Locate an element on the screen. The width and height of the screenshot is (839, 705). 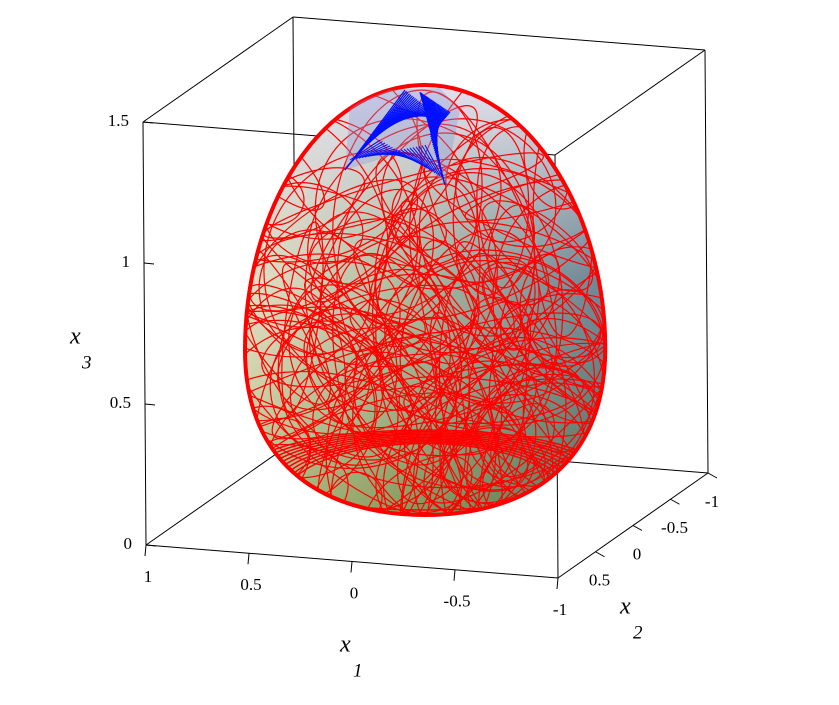
x2-label: x is located at coordinates (625, 607).